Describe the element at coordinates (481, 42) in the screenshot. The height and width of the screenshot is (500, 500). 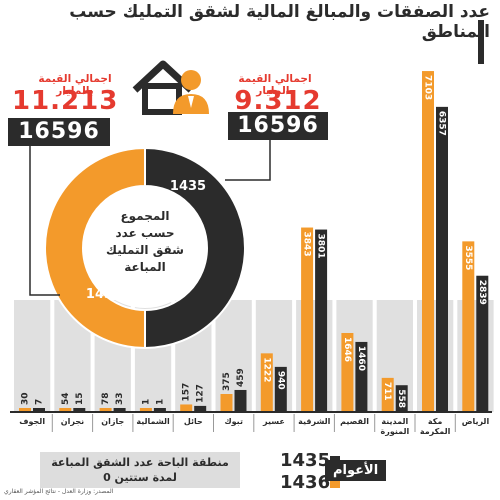
I see `title-accent-bar` at that location.